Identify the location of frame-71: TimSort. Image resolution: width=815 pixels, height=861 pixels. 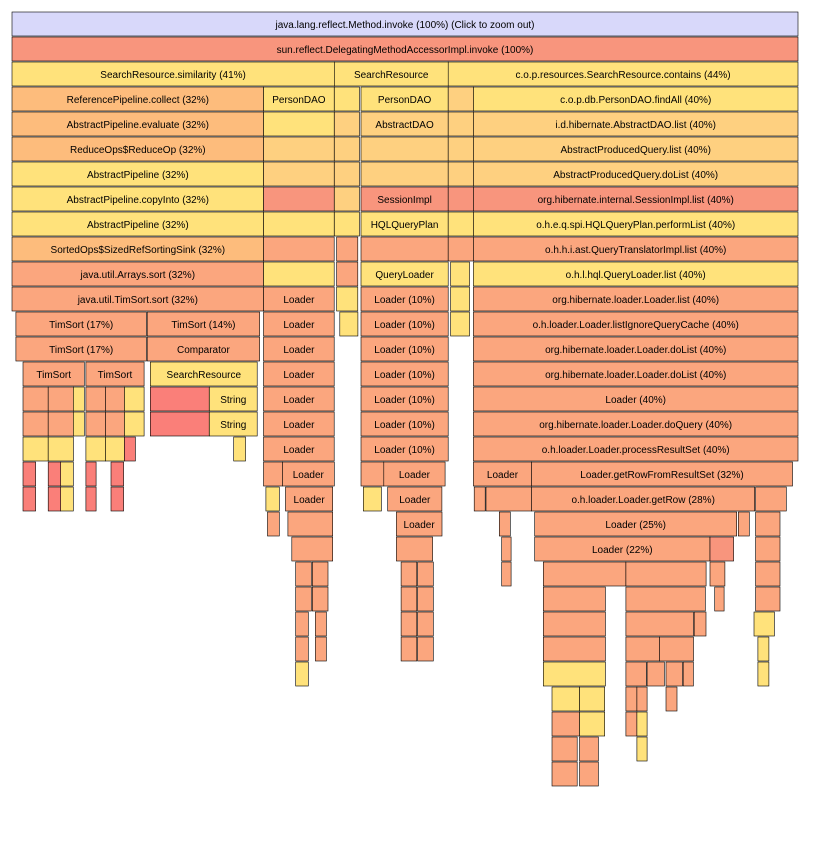
(53, 374).